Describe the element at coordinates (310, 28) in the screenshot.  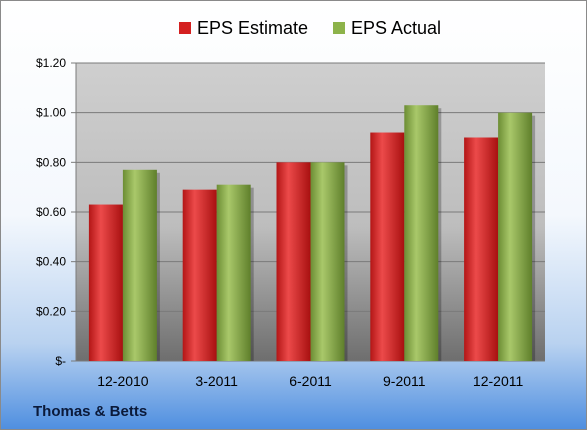
I see `legend: EPS Estimate EPS Actual` at that location.